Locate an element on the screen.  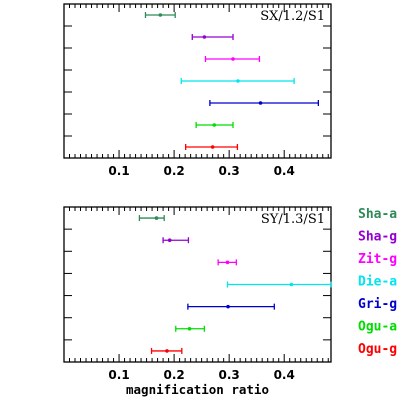
chart-legend: Sha-a Sha-g Zit-g Die-a Gri-g Ogu-a Ogu-g is located at coordinates (377, 282).